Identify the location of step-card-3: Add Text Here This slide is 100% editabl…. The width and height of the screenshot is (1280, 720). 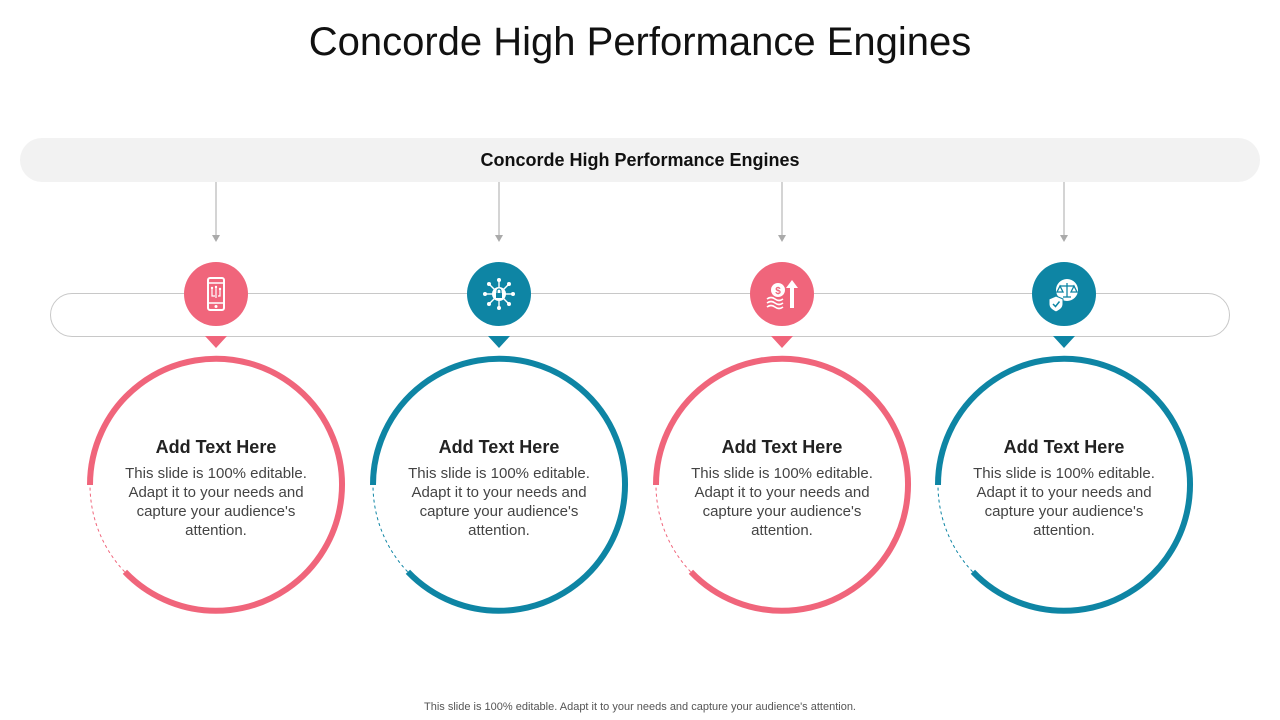
(782, 488).